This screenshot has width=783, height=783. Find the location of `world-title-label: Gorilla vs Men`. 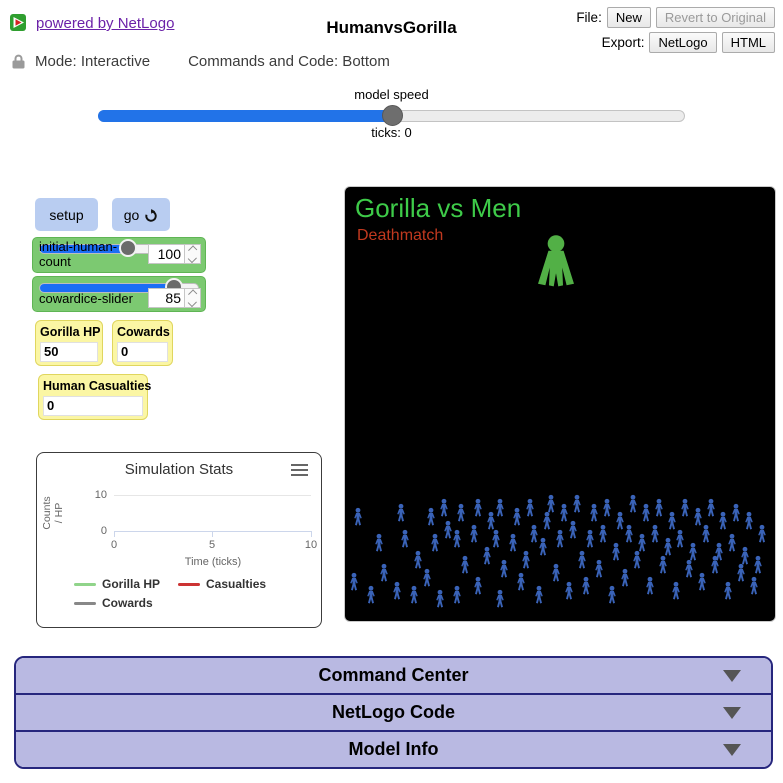

world-title-label: Gorilla vs Men is located at coordinates (438, 208).